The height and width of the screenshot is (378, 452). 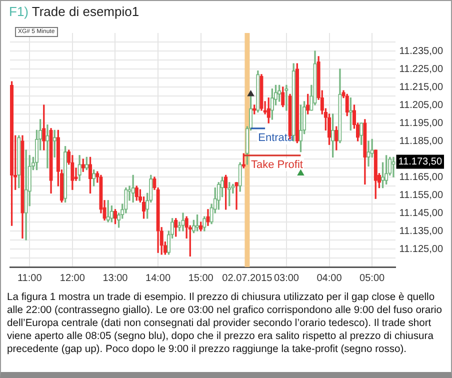 I want to click on series-label: Take Profit, so click(x=277, y=164).